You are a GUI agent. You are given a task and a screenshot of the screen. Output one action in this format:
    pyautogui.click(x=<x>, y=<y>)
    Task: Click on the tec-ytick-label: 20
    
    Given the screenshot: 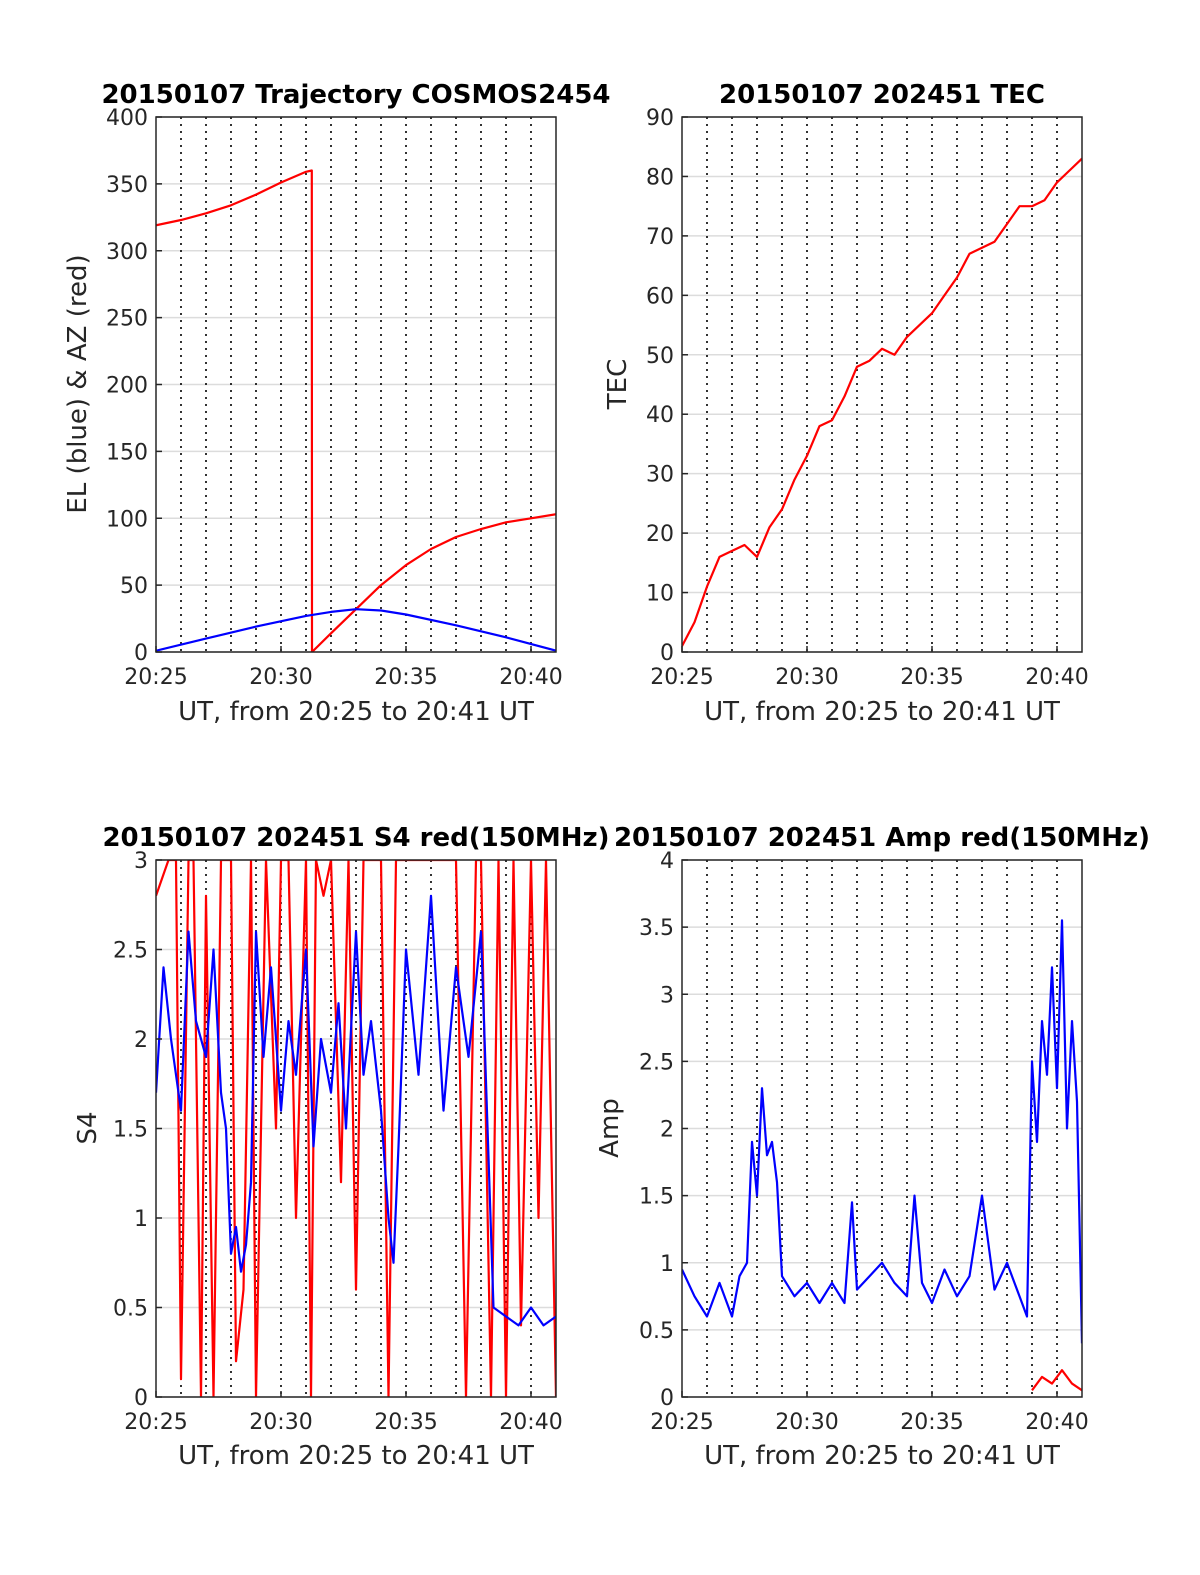 What is the action you would take?
    pyautogui.click(x=660, y=534)
    